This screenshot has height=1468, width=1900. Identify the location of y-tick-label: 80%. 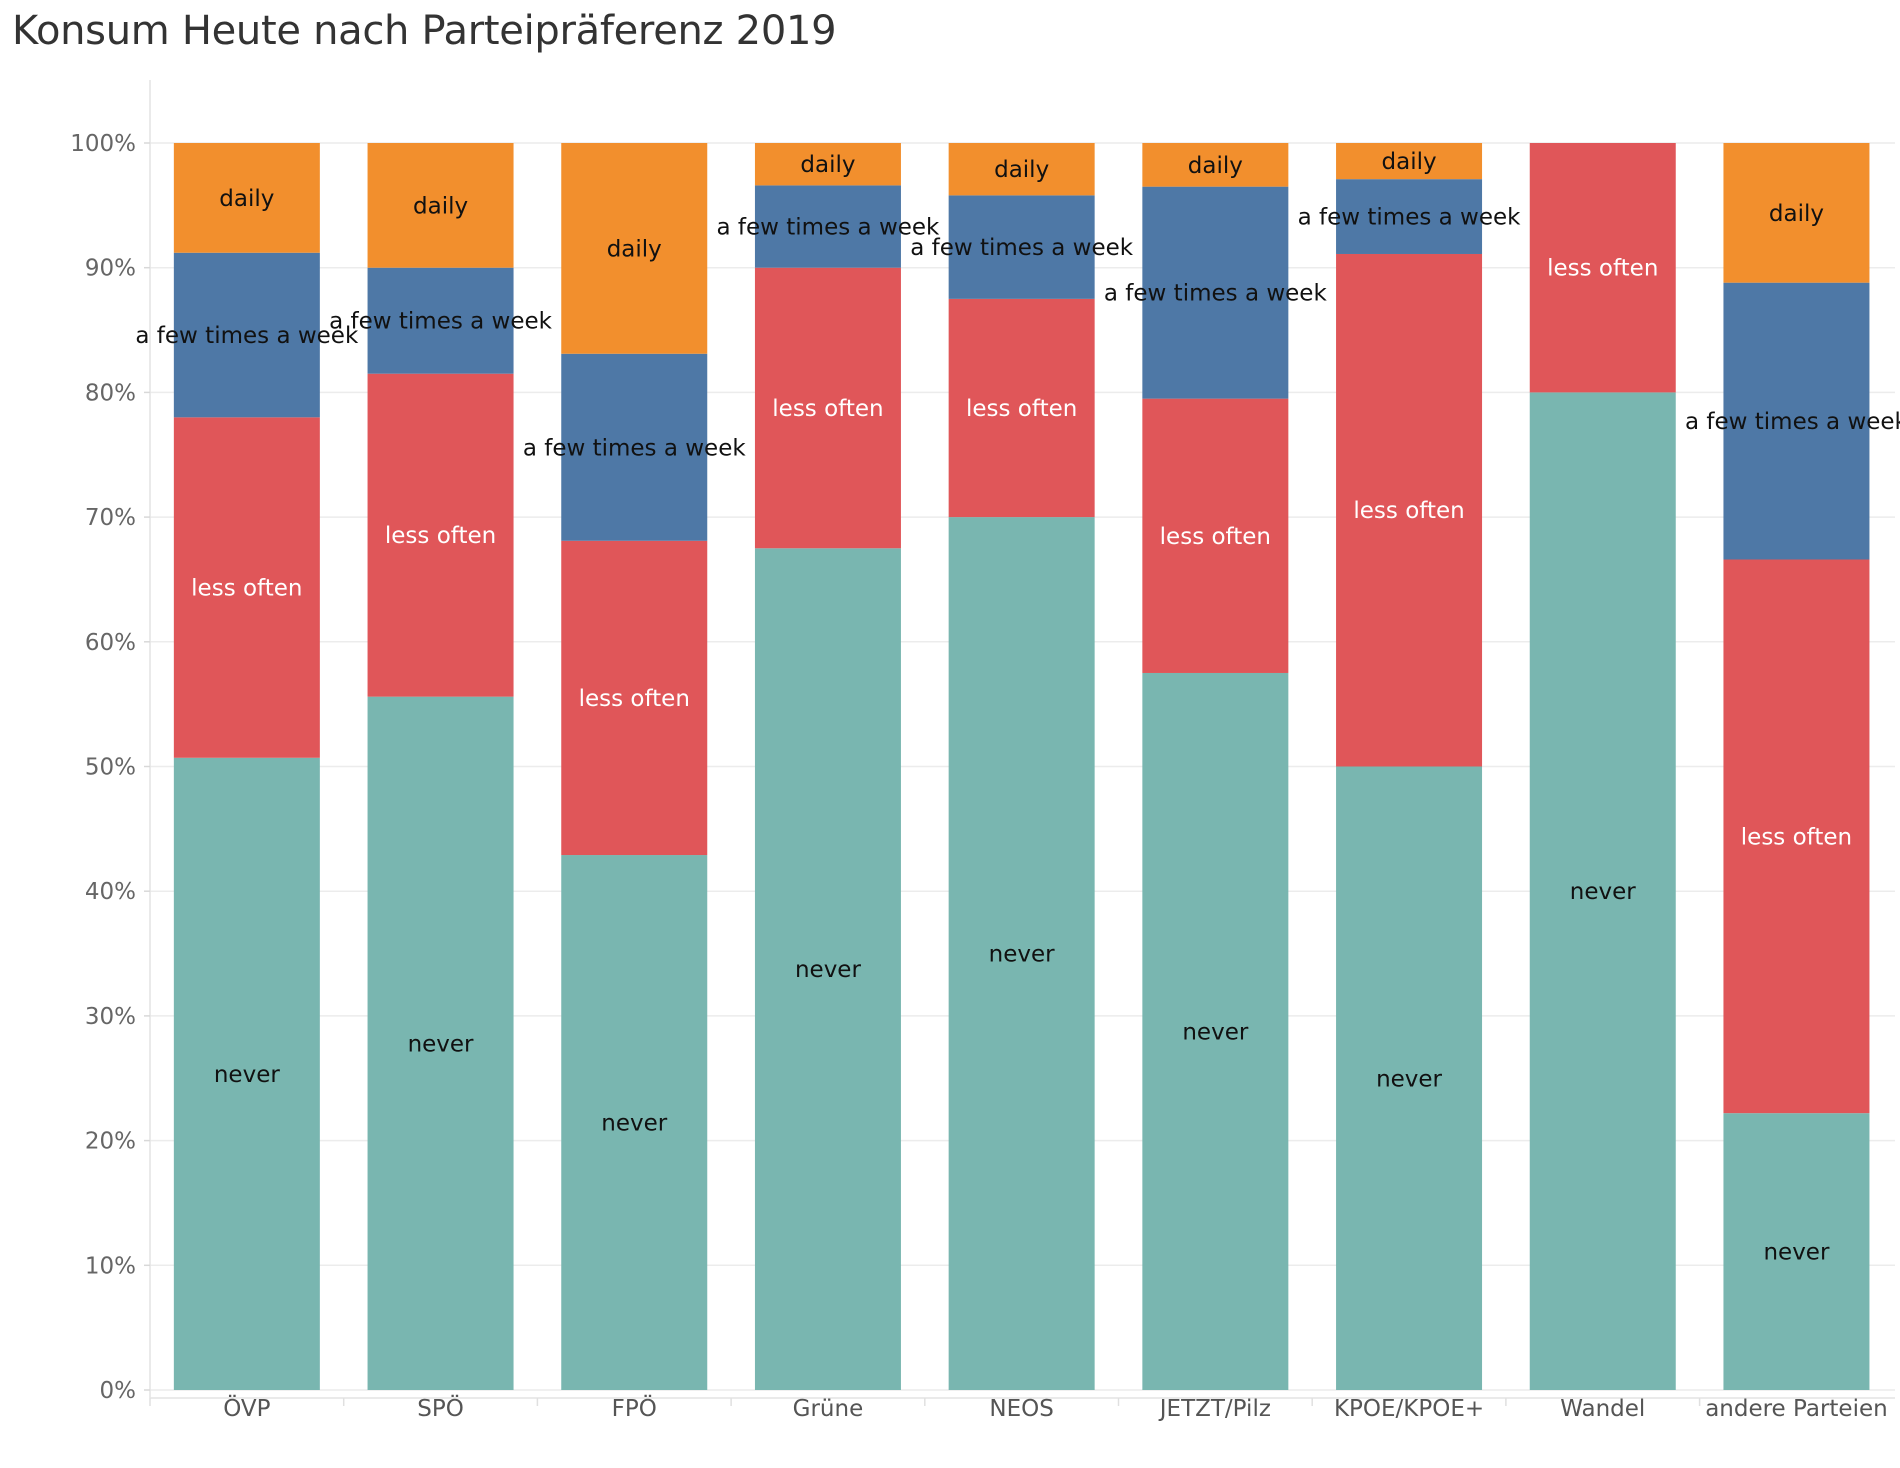
(110, 393).